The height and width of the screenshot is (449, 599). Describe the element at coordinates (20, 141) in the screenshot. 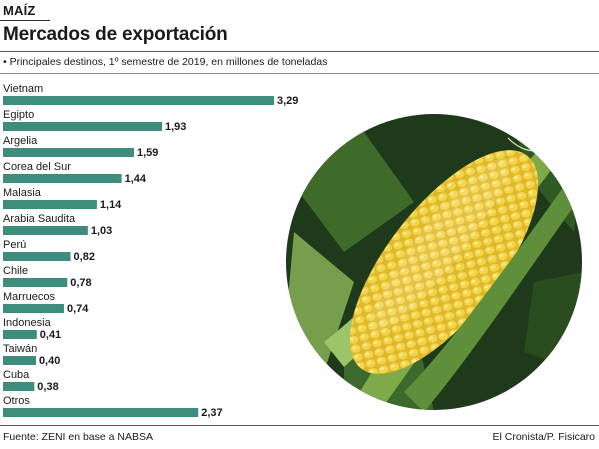

I see `category-label: Argelia` at that location.